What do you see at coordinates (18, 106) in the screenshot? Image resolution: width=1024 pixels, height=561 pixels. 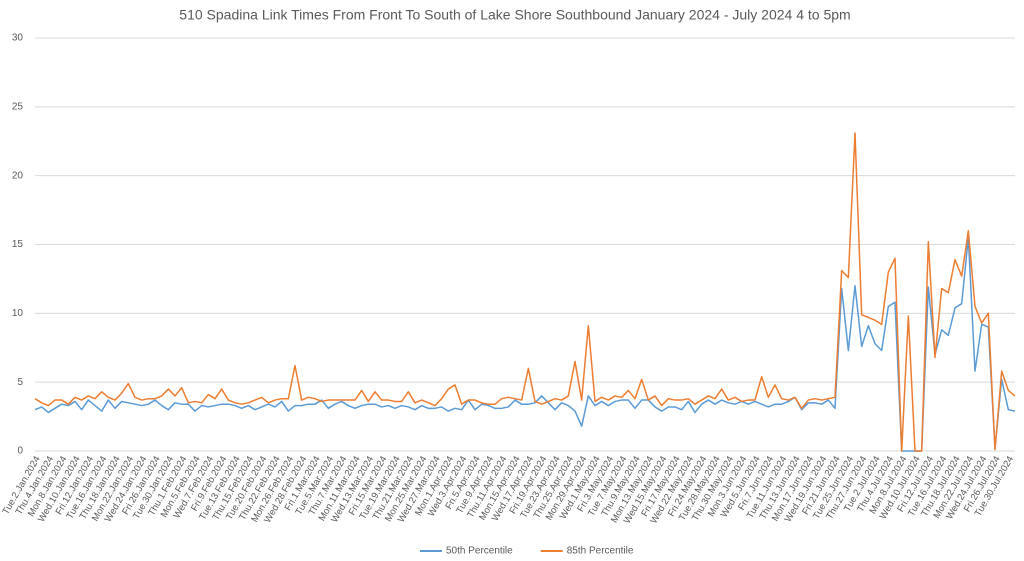 I see `y-tick-label: 25` at bounding box center [18, 106].